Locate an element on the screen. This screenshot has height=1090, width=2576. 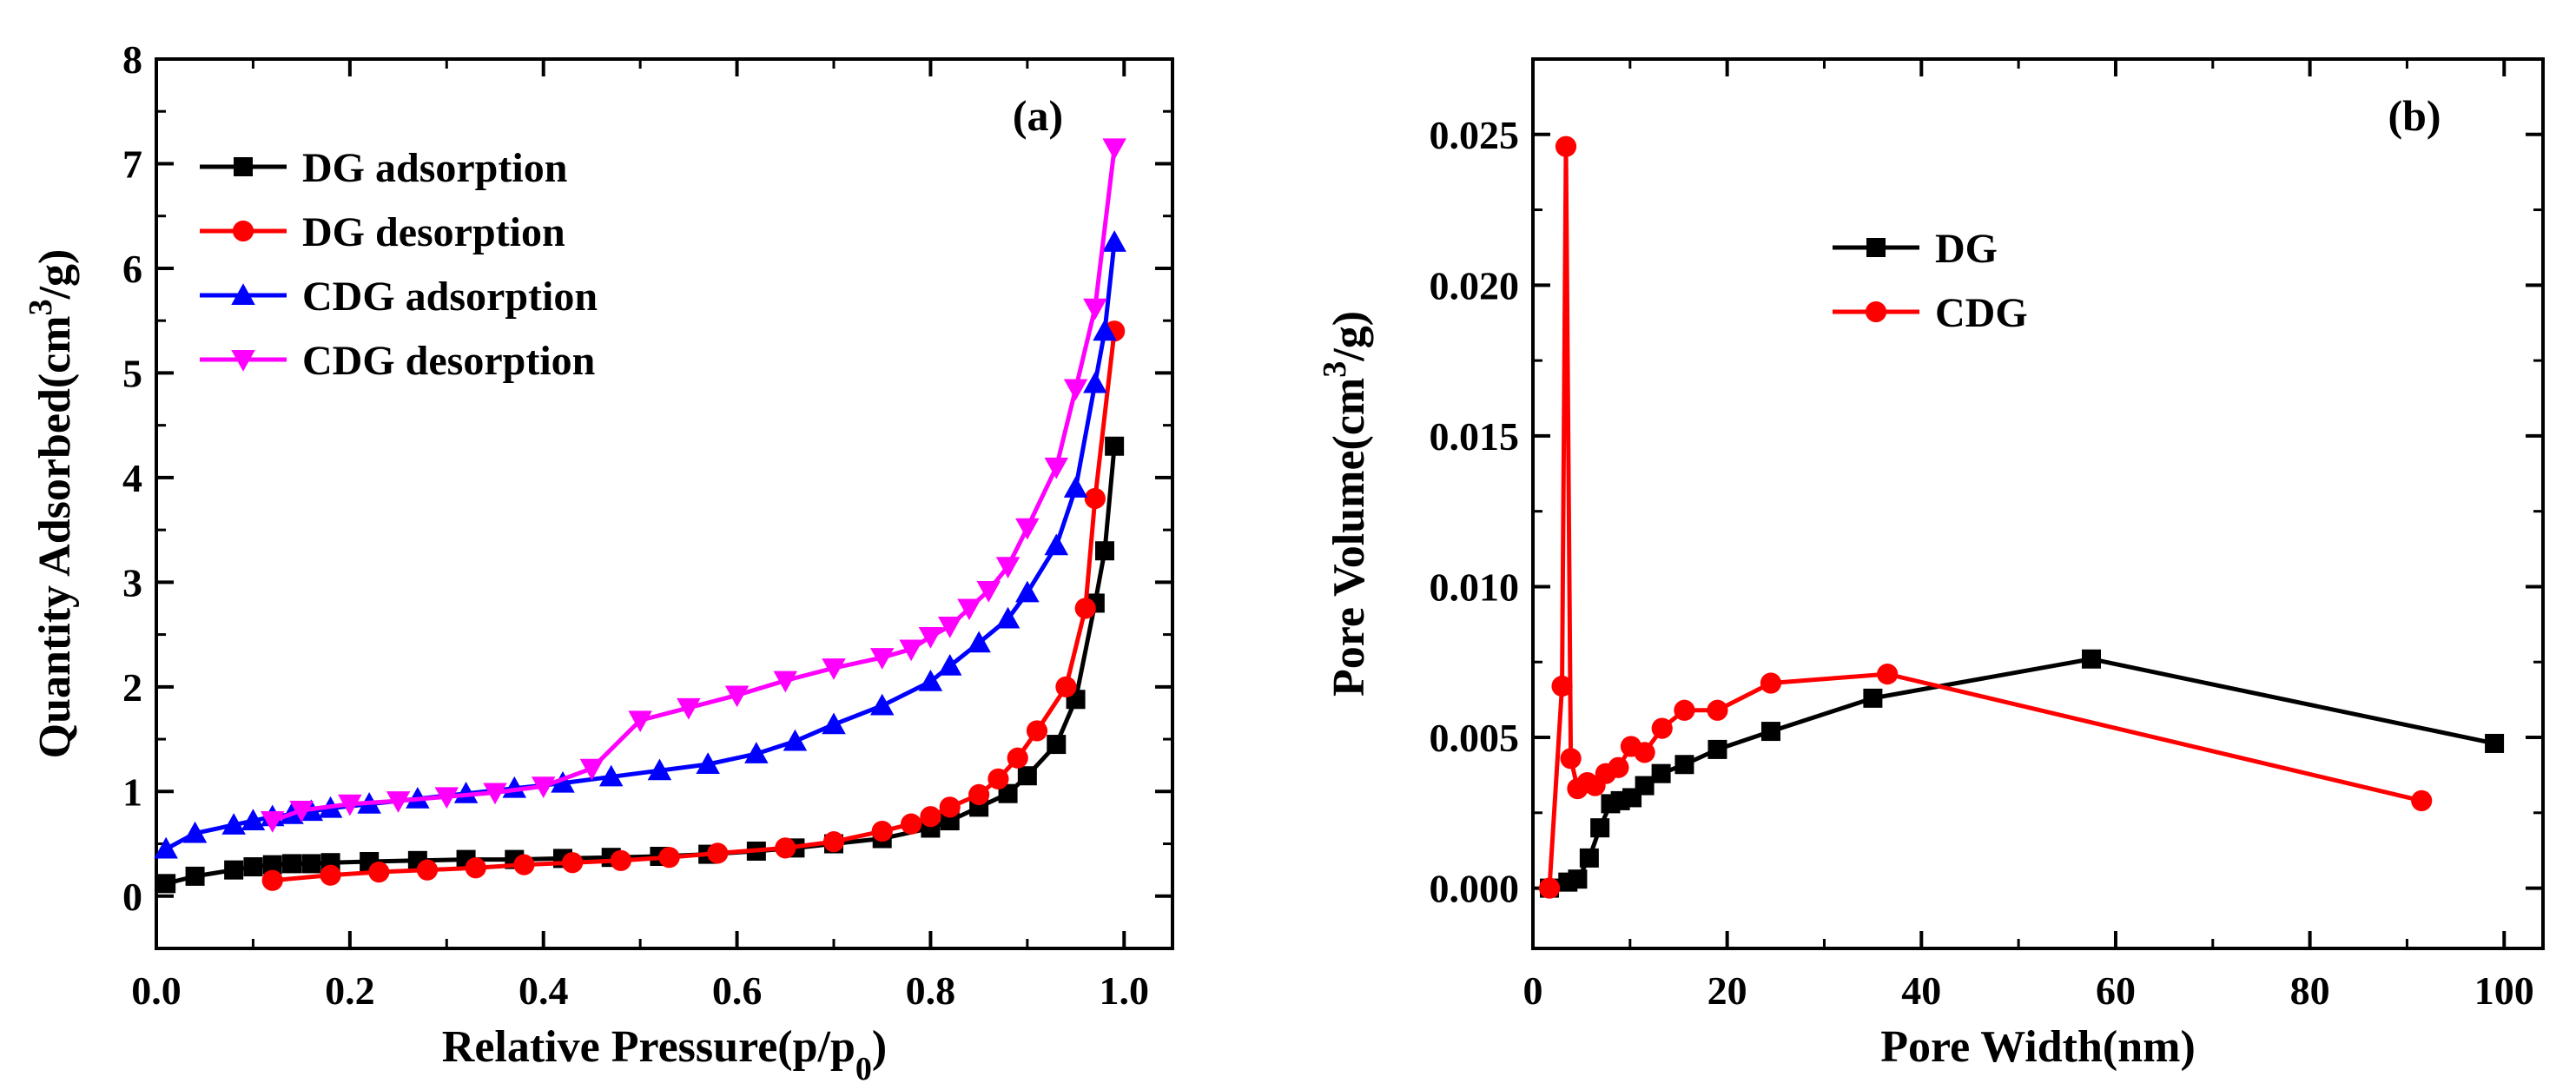
y-tick-label: 1 is located at coordinates (132, 792).